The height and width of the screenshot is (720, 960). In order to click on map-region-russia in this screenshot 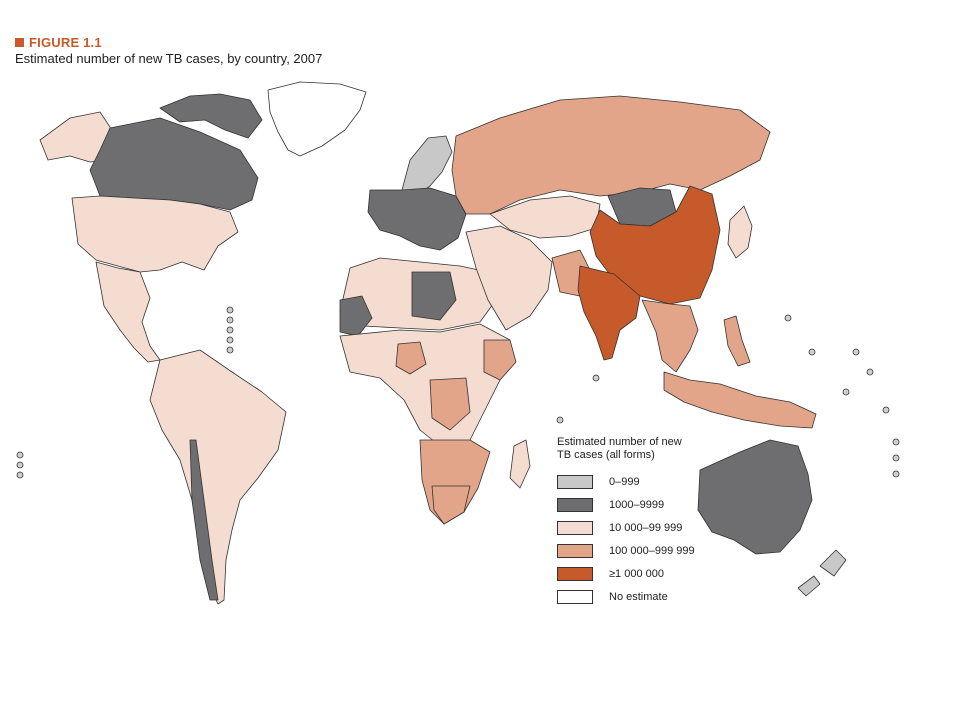, I will do `click(611, 155)`.